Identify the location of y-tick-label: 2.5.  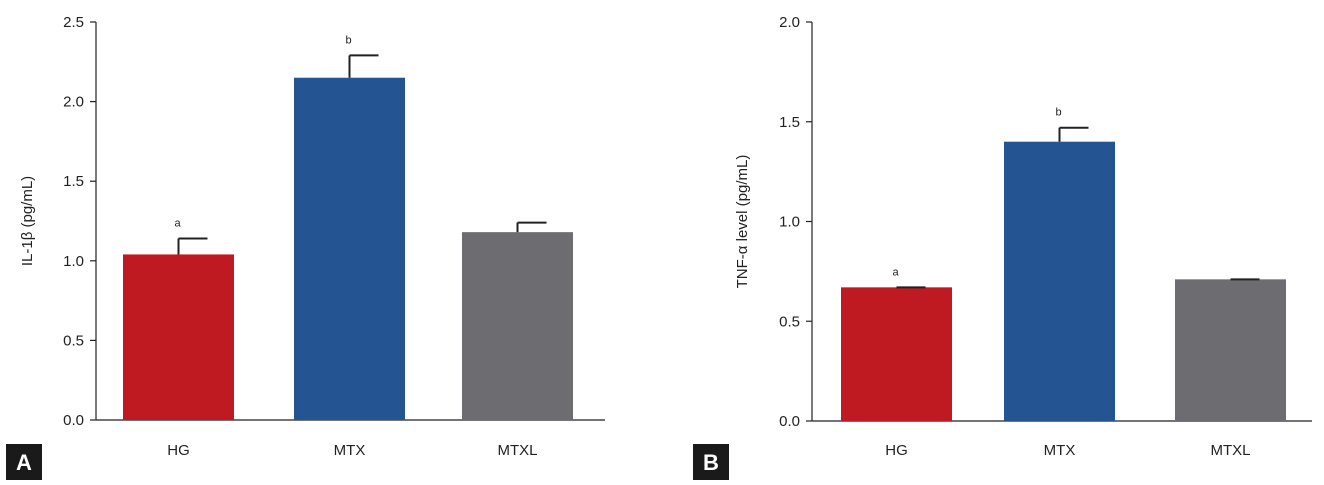
(73, 22).